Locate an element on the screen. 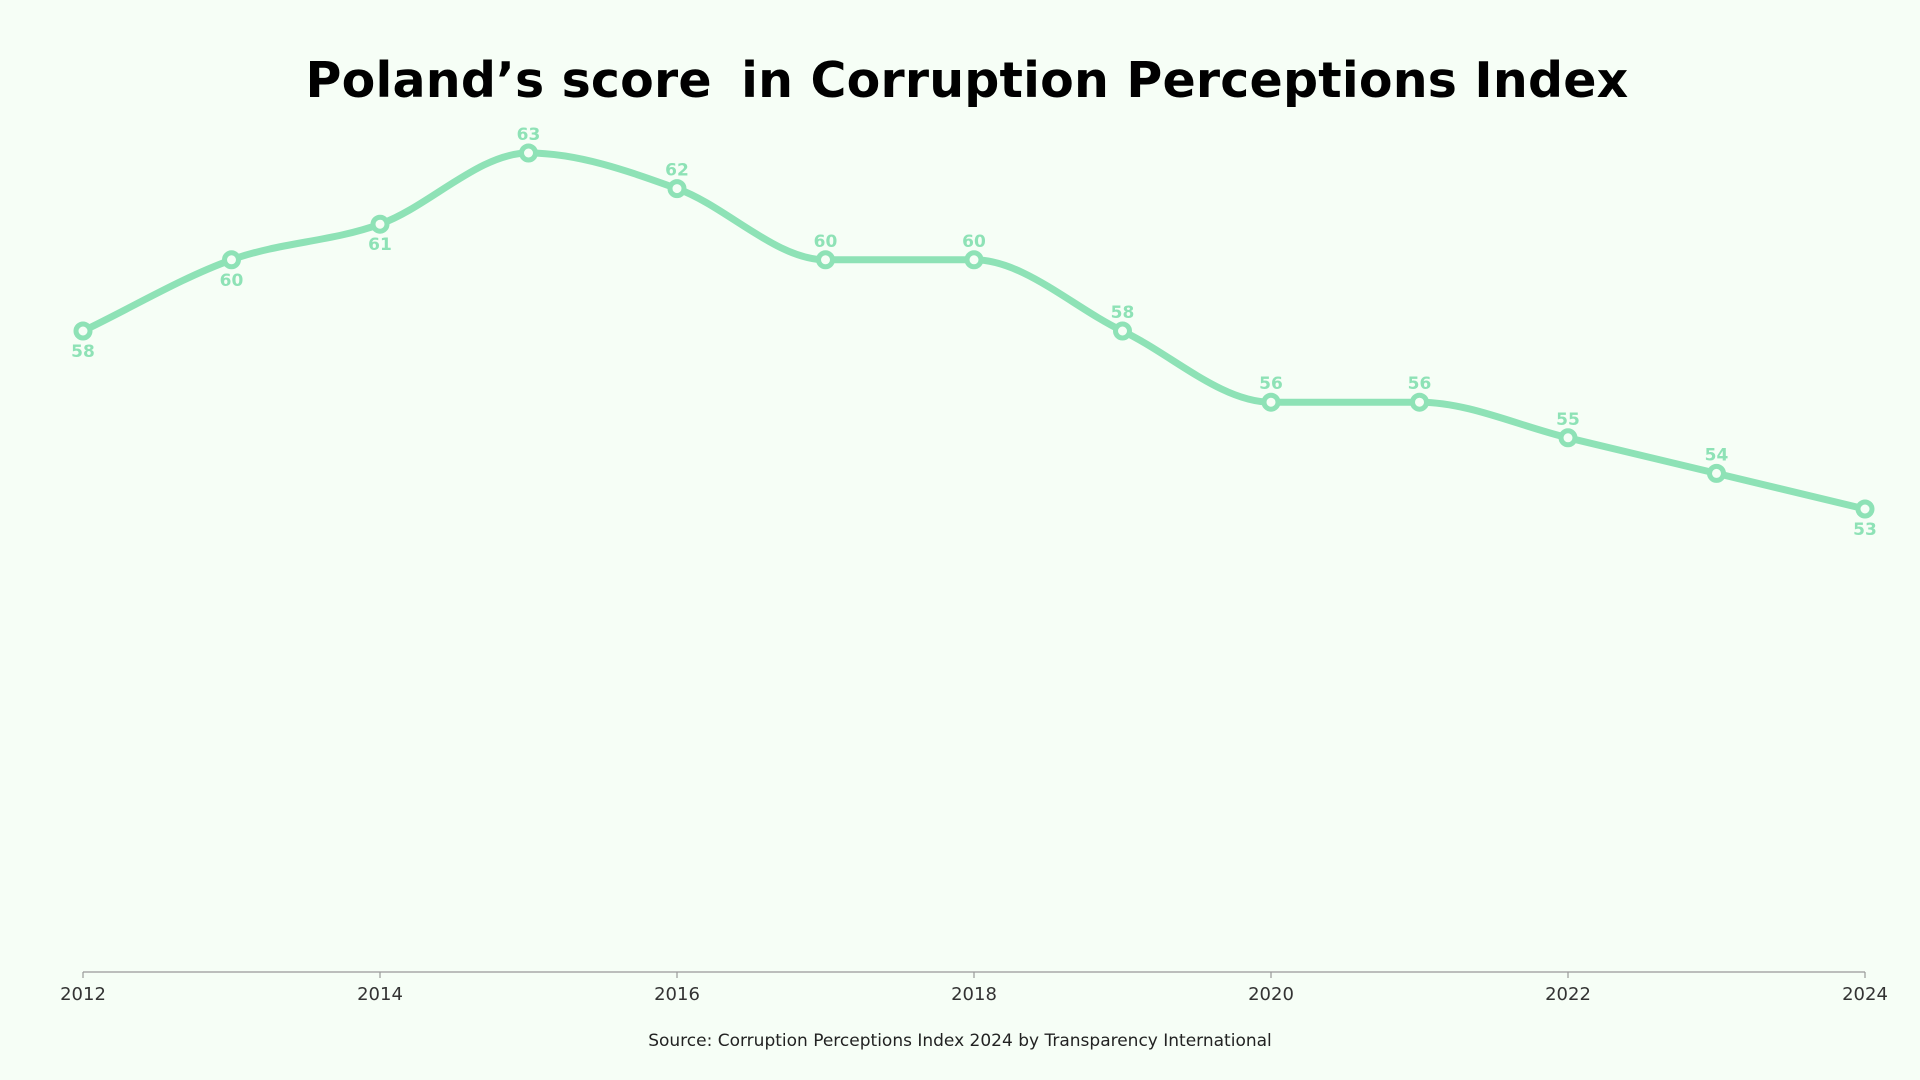  data-label: 55 is located at coordinates (1568, 420).